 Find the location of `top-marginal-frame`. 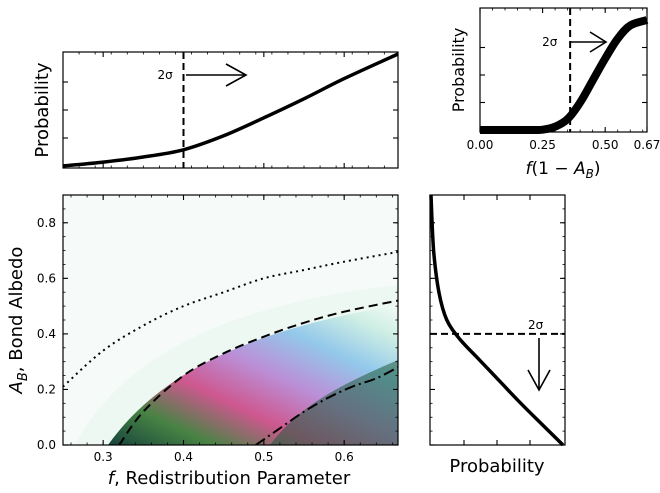

top-marginal-frame is located at coordinates (230, 110).